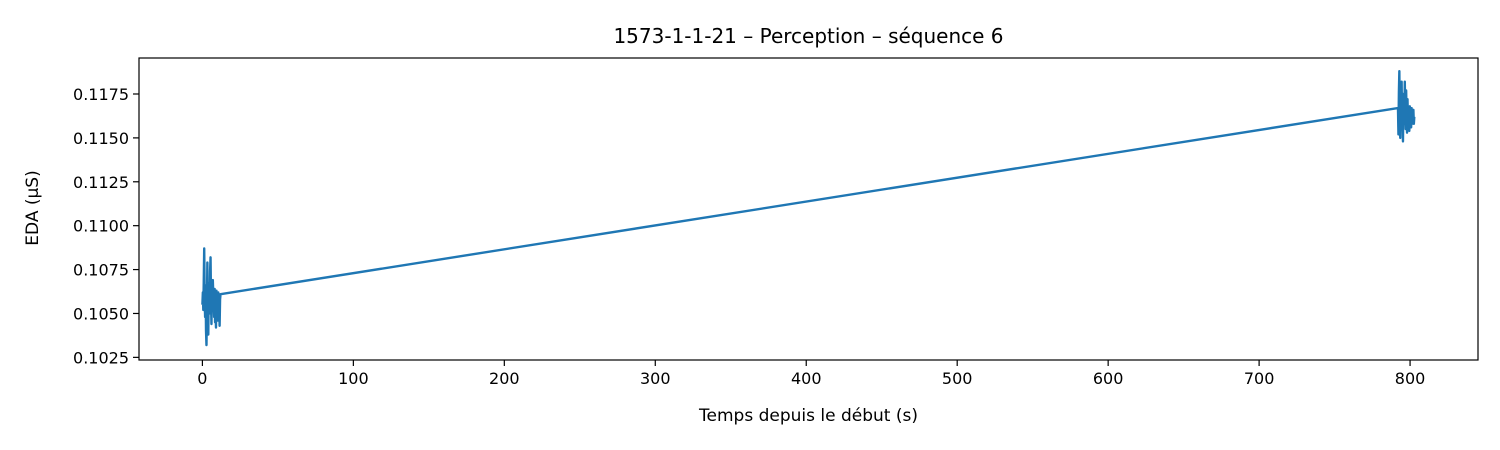 The width and height of the screenshot is (1500, 450). What do you see at coordinates (655, 378) in the screenshot?
I see `x-tick-label: 300` at bounding box center [655, 378].